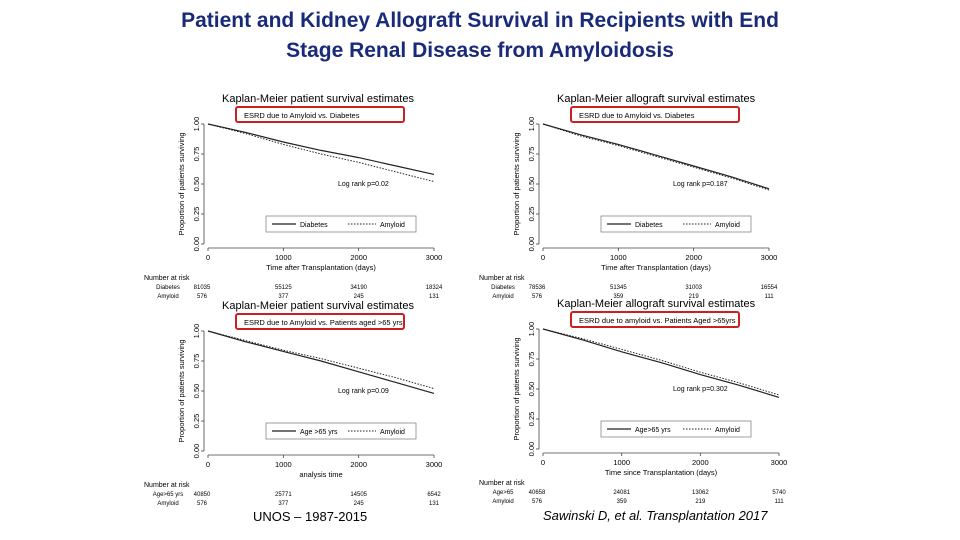 The height and width of the screenshot is (540, 960). Describe the element at coordinates (661, 472) in the screenshot. I see `x-axis-label: Time since Transplantation (days)` at that location.